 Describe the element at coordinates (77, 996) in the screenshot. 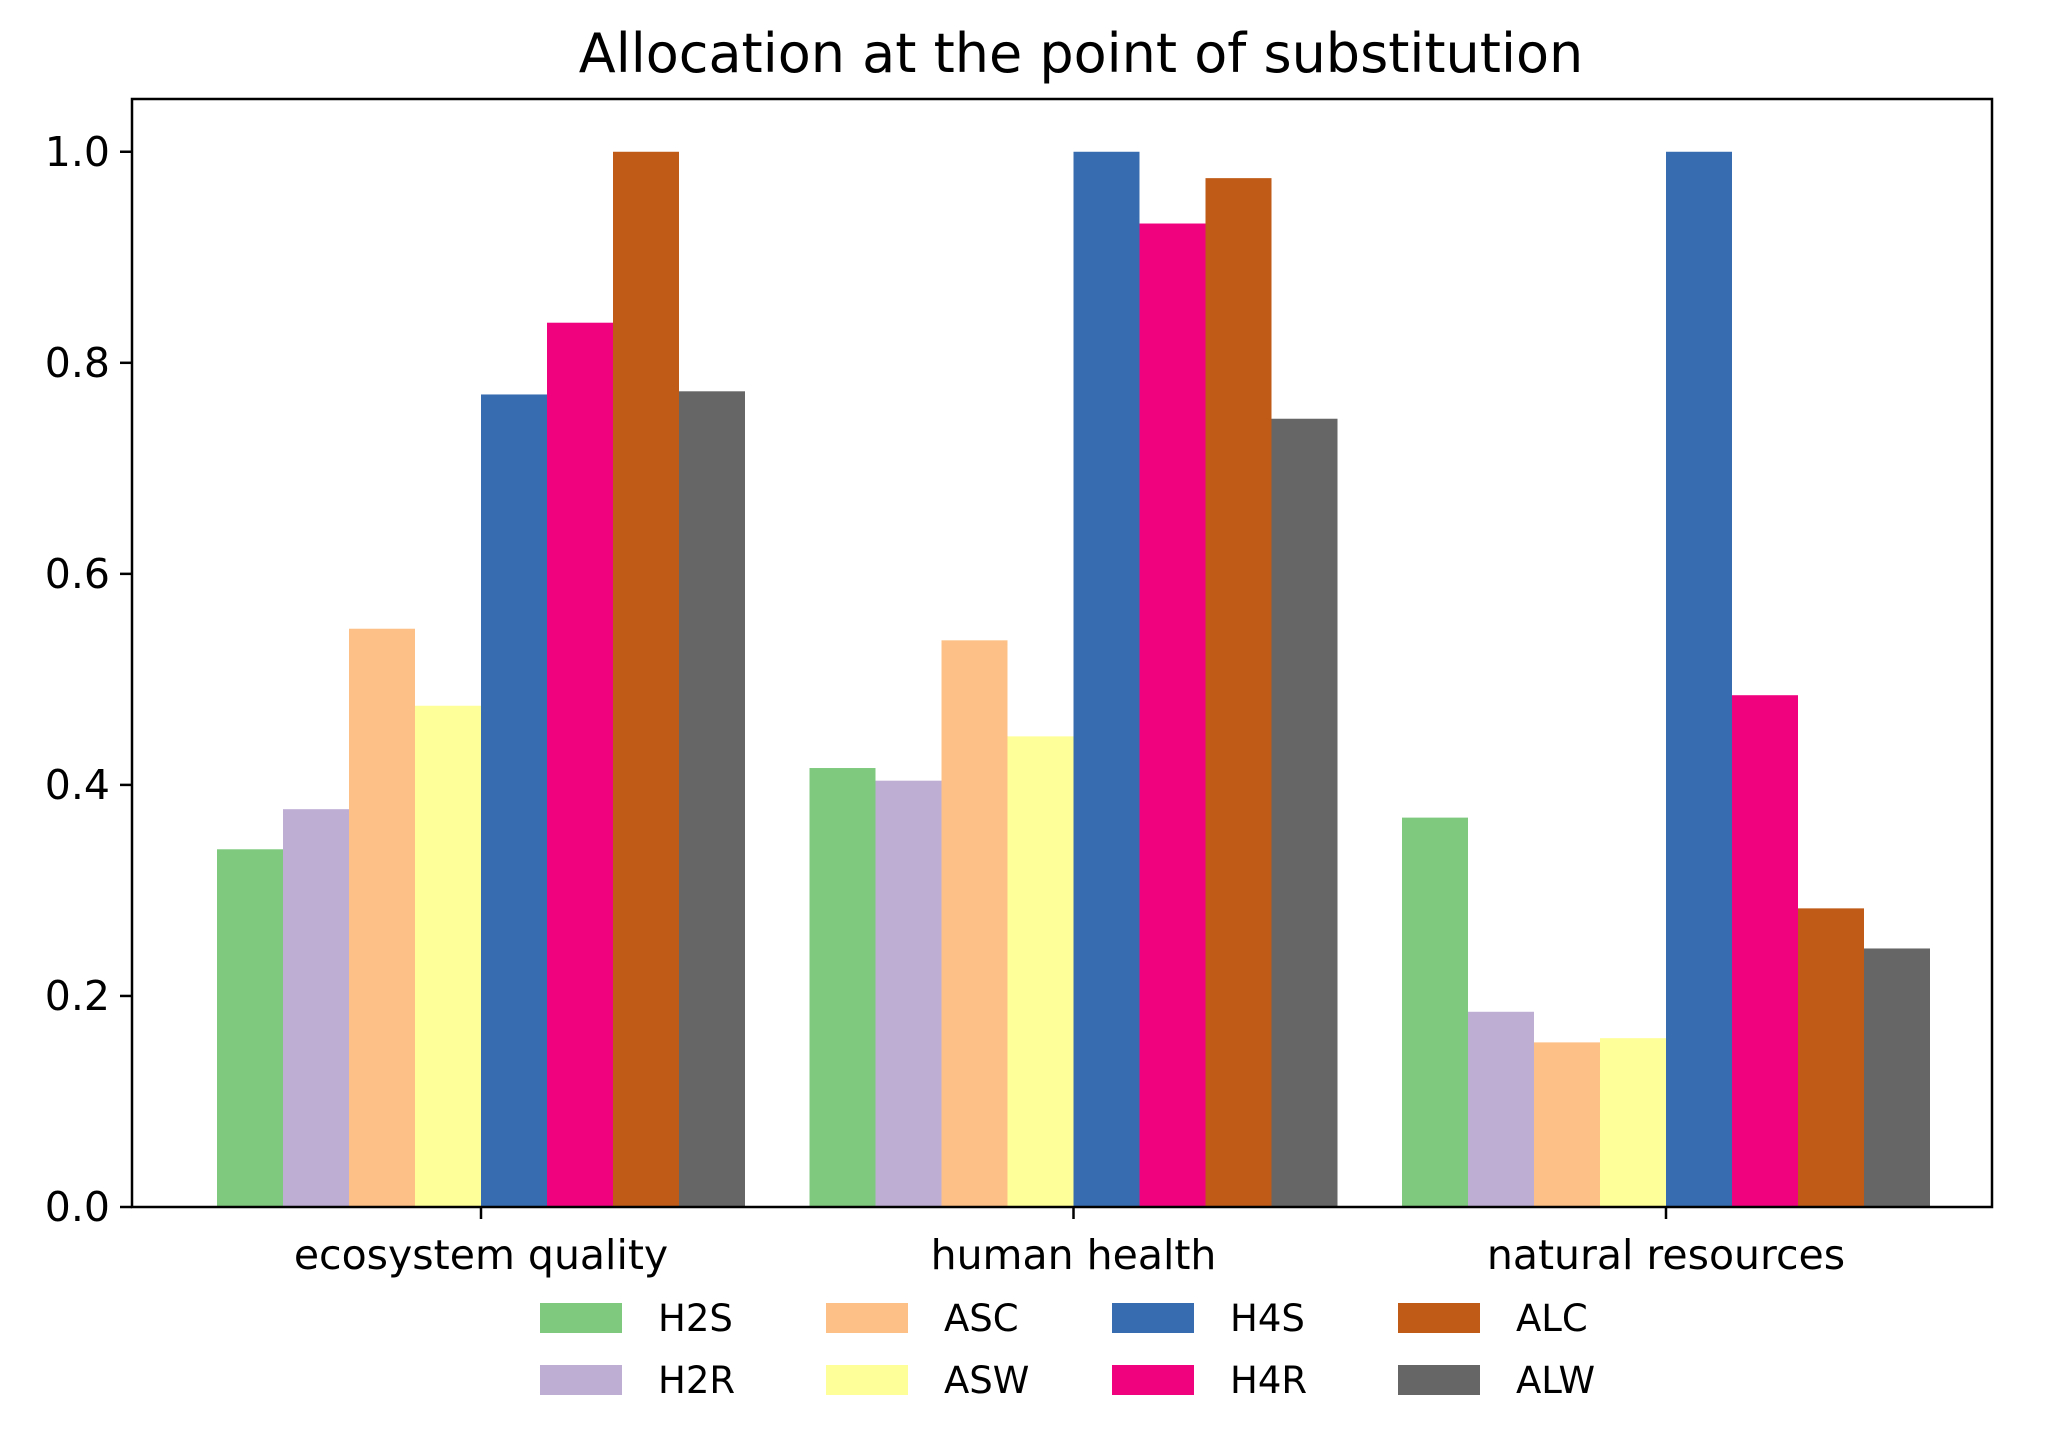

I see `y-tick-label: 0.2` at that location.